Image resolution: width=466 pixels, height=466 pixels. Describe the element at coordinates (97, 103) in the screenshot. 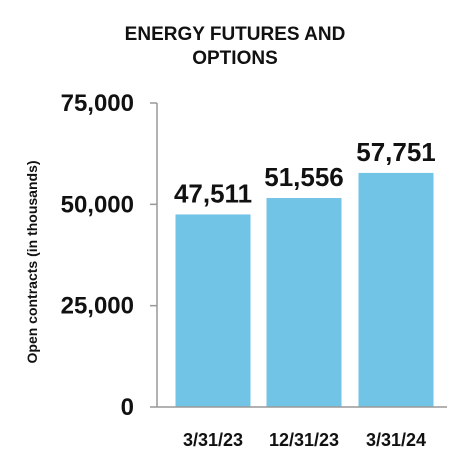

I see `y-tick-label: 75,000` at that location.